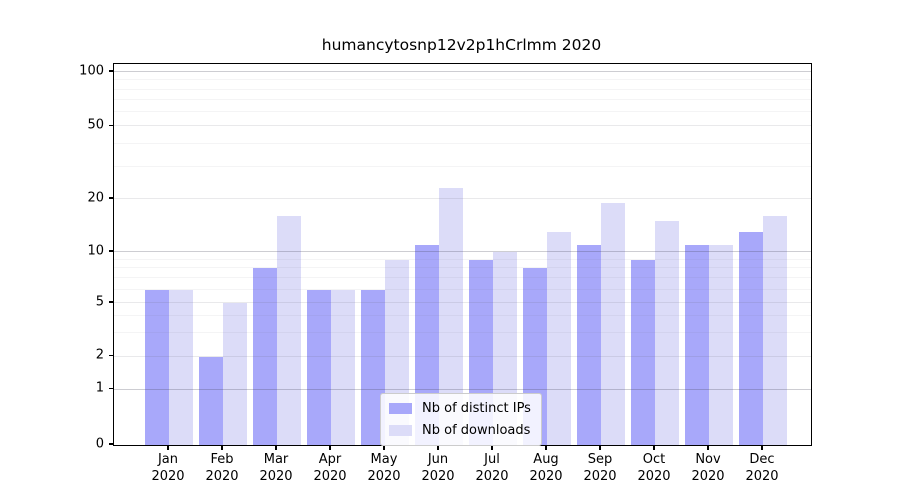 The width and height of the screenshot is (900, 500). What do you see at coordinates (95, 251) in the screenshot?
I see `y-tick-label: 10` at bounding box center [95, 251].